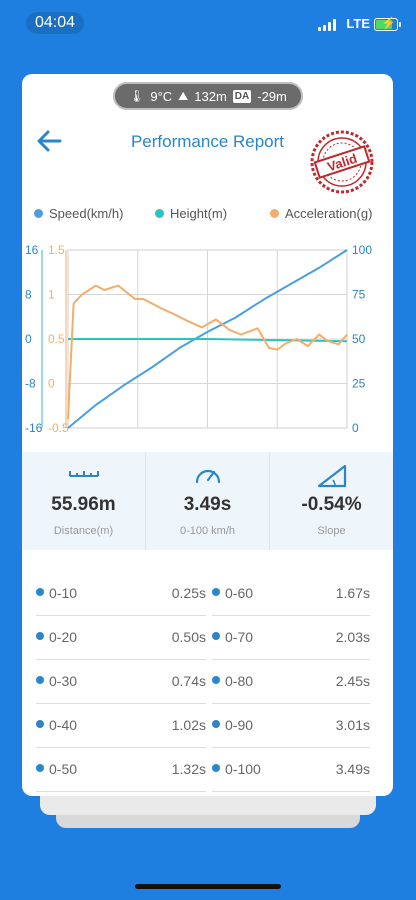 This screenshot has width=416, height=900. Describe the element at coordinates (207, 352) in the screenshot. I see `series-line-accel` at that location.